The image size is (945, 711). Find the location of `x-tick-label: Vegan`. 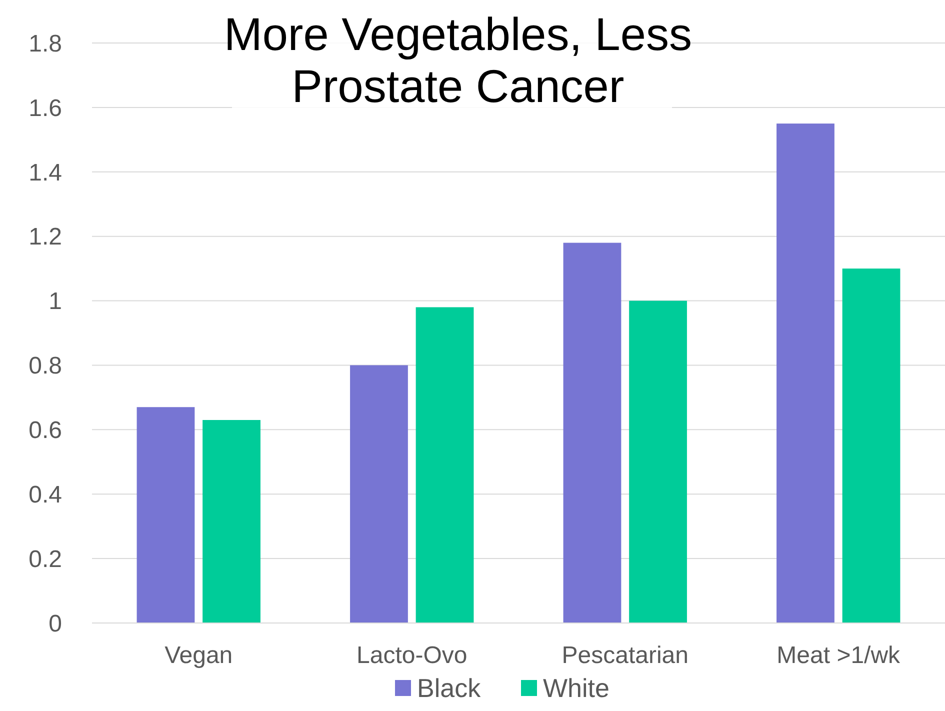

x-tick-label: Vegan is located at coordinates (198, 655).